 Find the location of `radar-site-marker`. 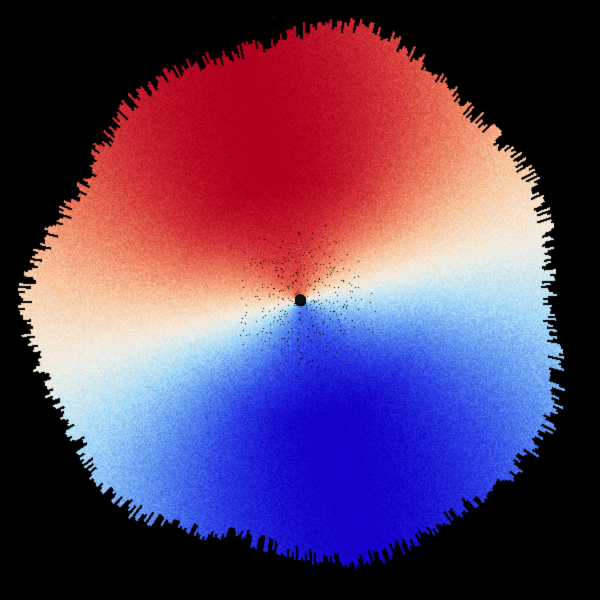

radar-site-marker is located at coordinates (300, 299).